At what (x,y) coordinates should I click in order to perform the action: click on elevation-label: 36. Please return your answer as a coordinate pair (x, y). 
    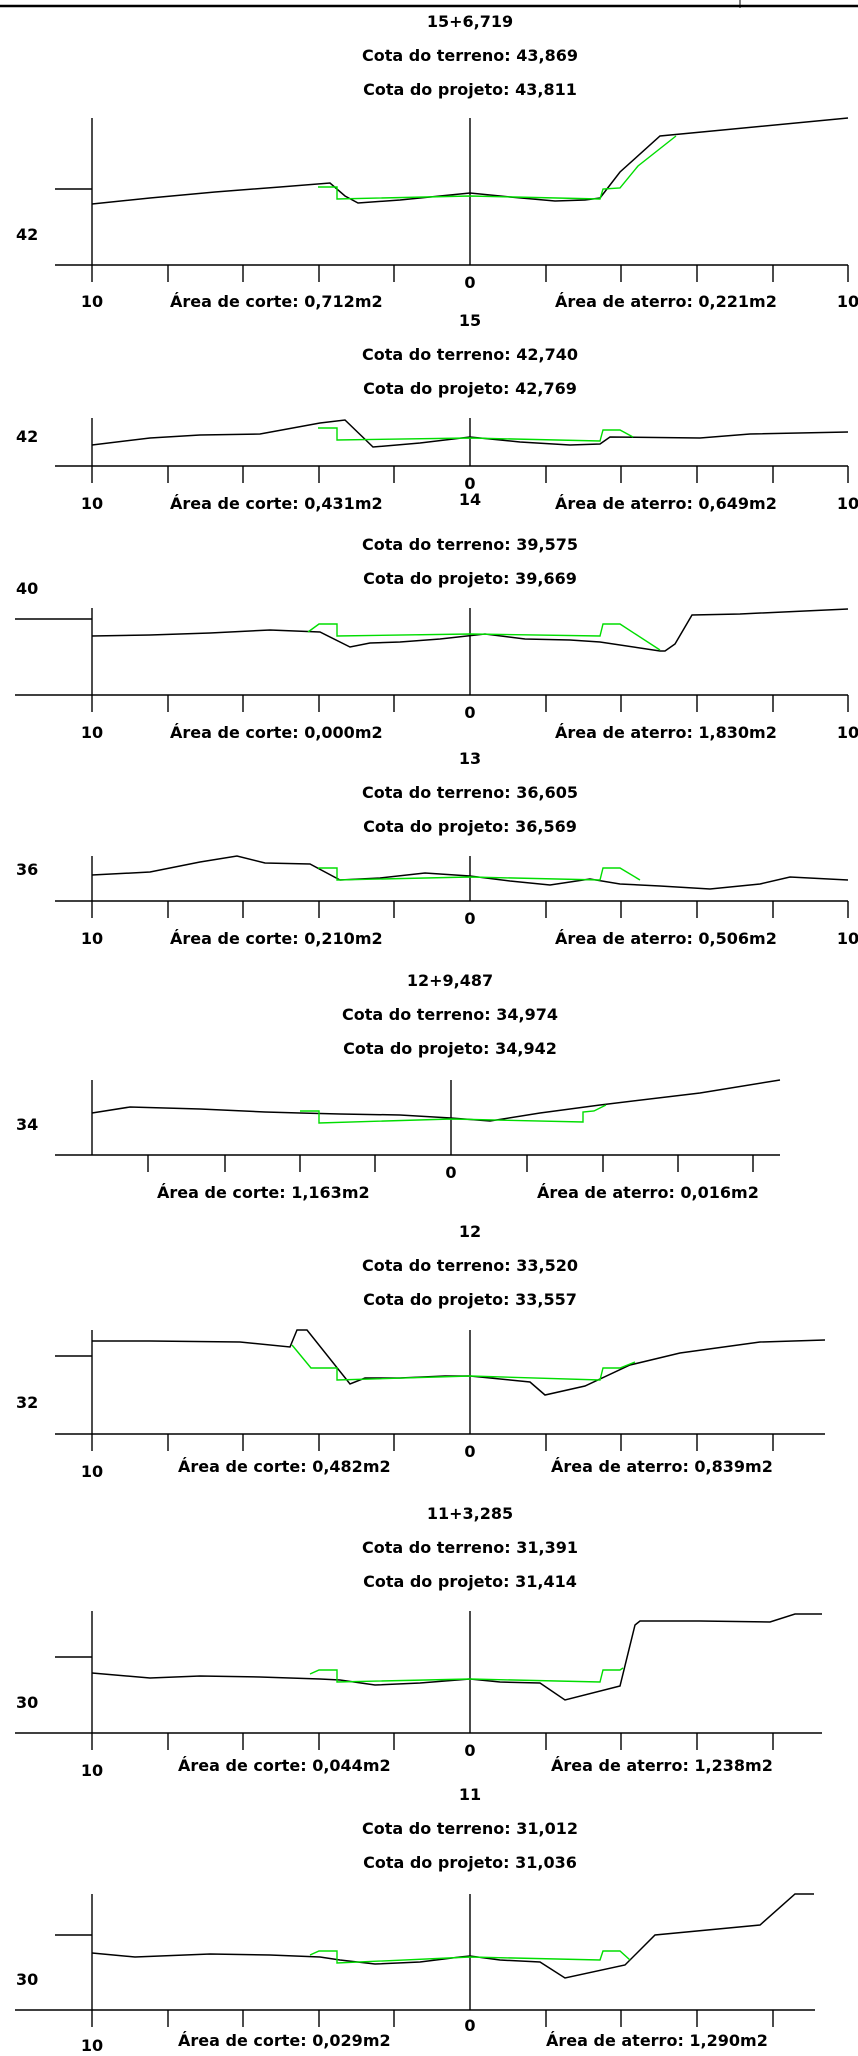
    Looking at the image, I should click on (27, 869).